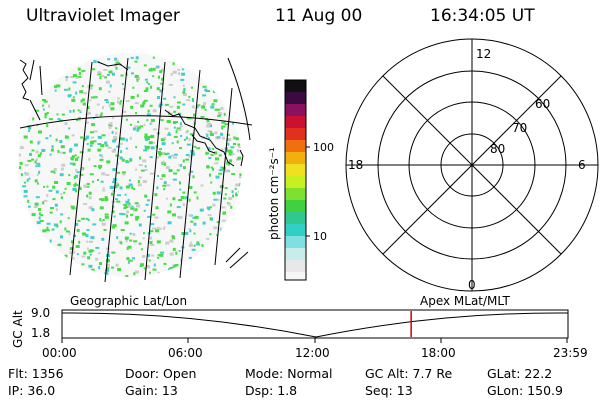 This screenshot has width=600, height=400. What do you see at coordinates (355, 165) in the screenshot?
I see `mlt-label-18: 18` at bounding box center [355, 165].